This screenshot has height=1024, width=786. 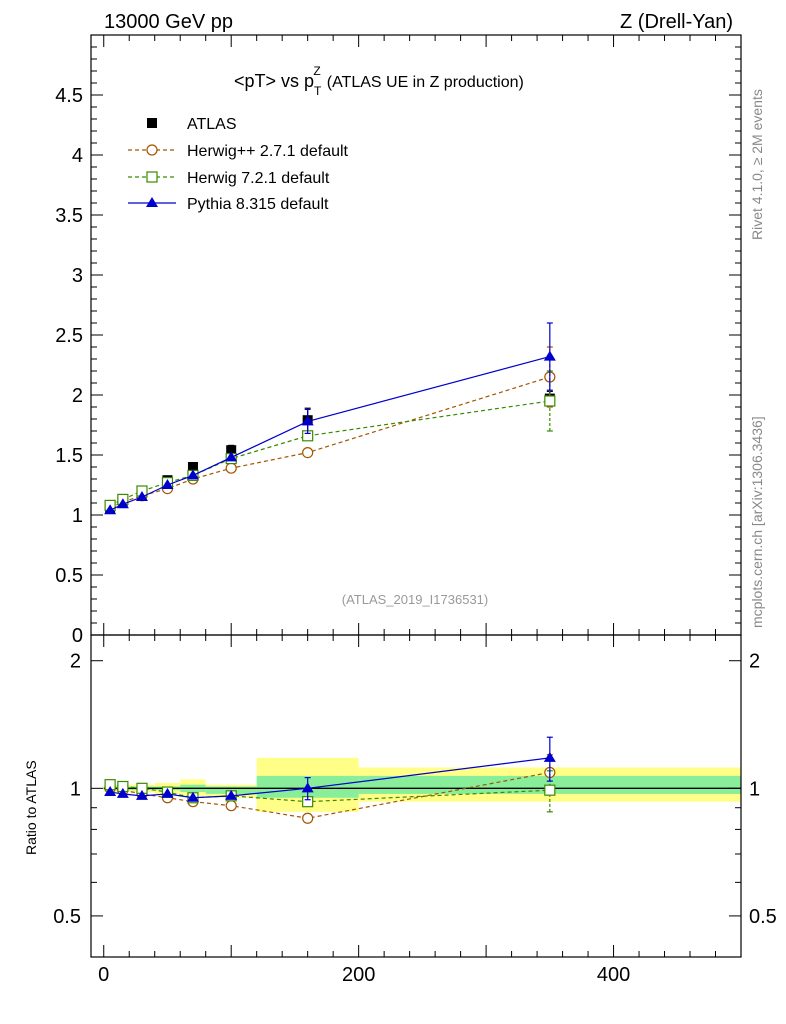 I want to click on series-main-atlas, so click(x=330, y=451).